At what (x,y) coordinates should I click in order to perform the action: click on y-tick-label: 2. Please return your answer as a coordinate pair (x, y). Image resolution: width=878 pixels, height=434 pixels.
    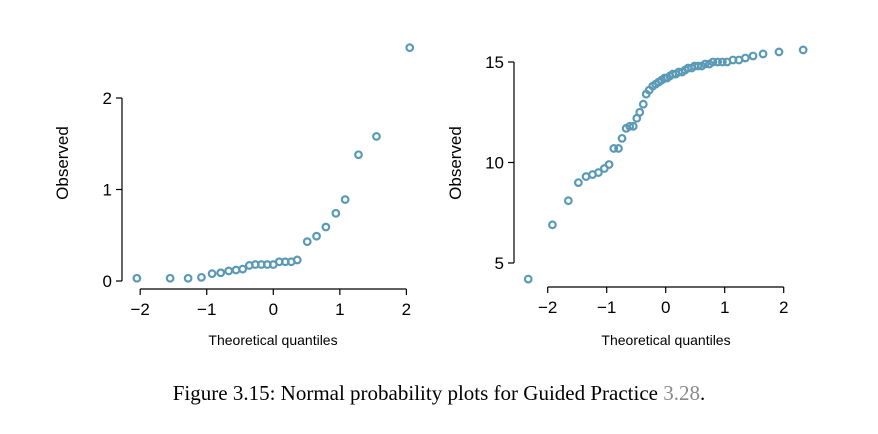
    Looking at the image, I should click on (107, 98).